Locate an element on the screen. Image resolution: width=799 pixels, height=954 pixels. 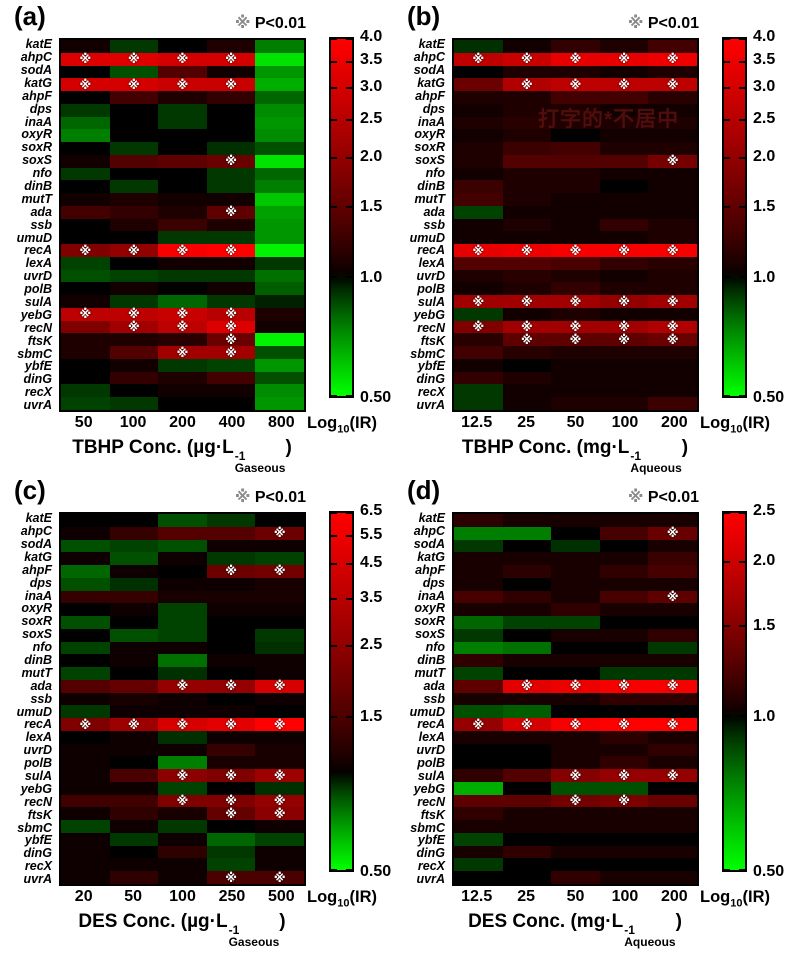
axis-title-suffix: ) is located at coordinates (685, 447).